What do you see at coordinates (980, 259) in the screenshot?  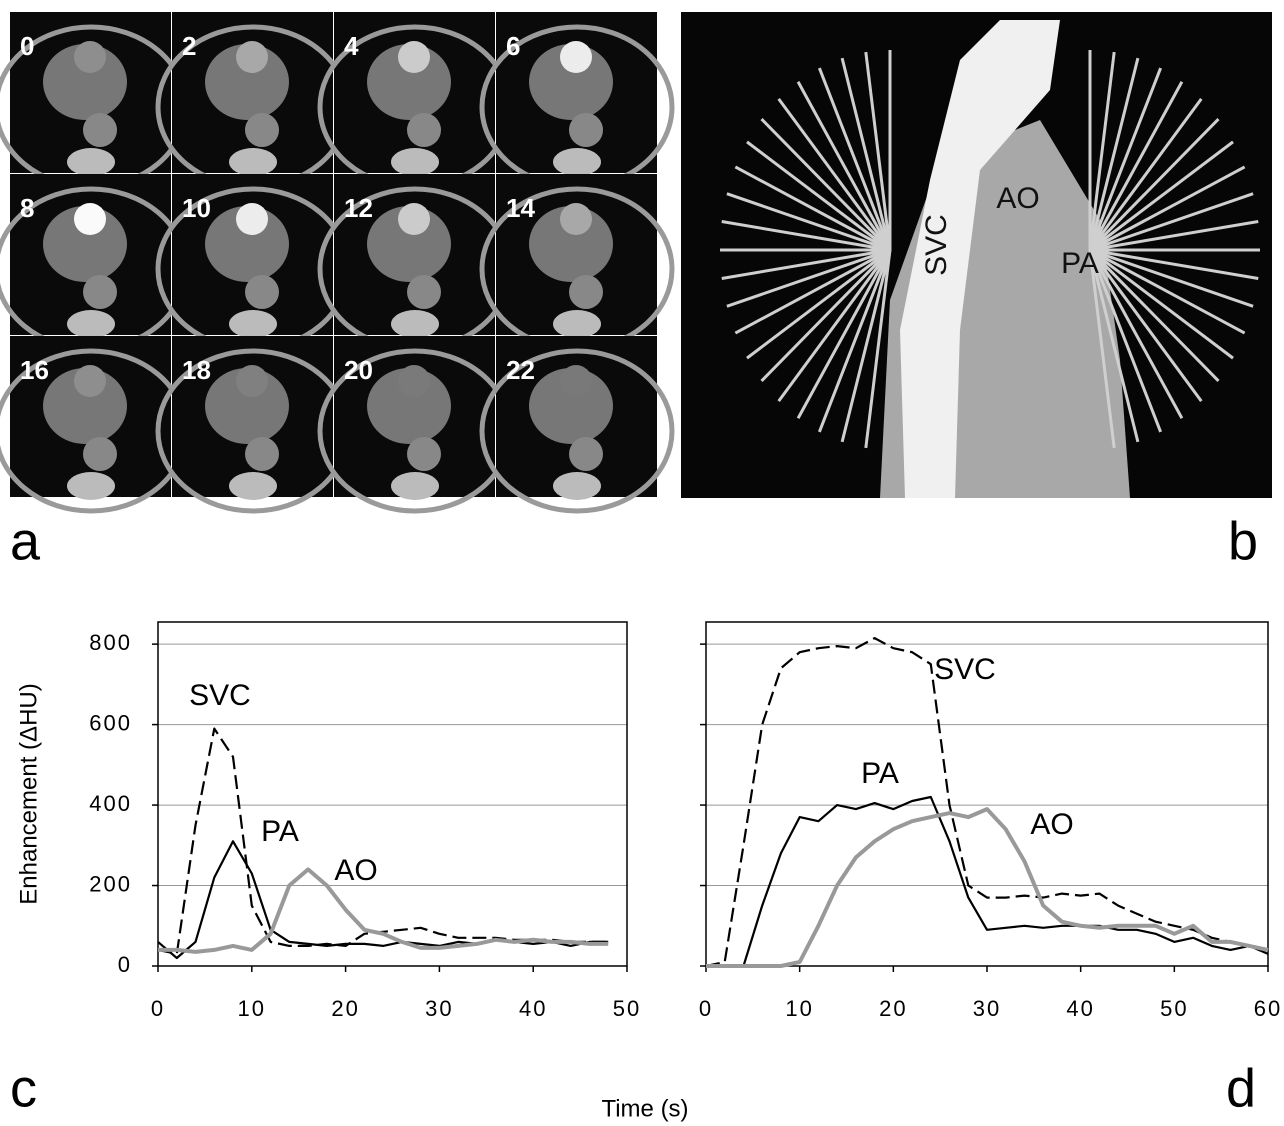 I see `mip-svc` at bounding box center [980, 259].